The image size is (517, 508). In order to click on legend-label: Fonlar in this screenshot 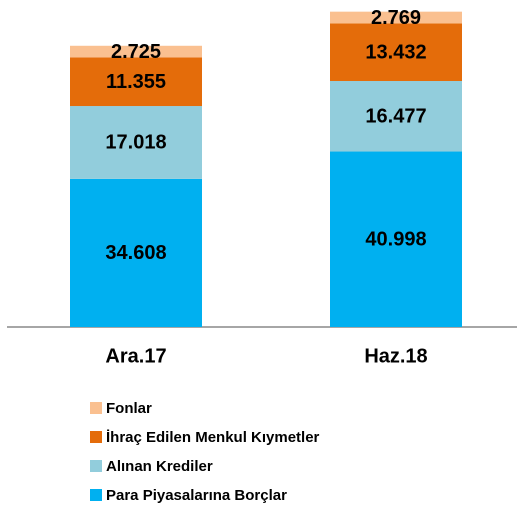, I will do `click(129, 408)`.